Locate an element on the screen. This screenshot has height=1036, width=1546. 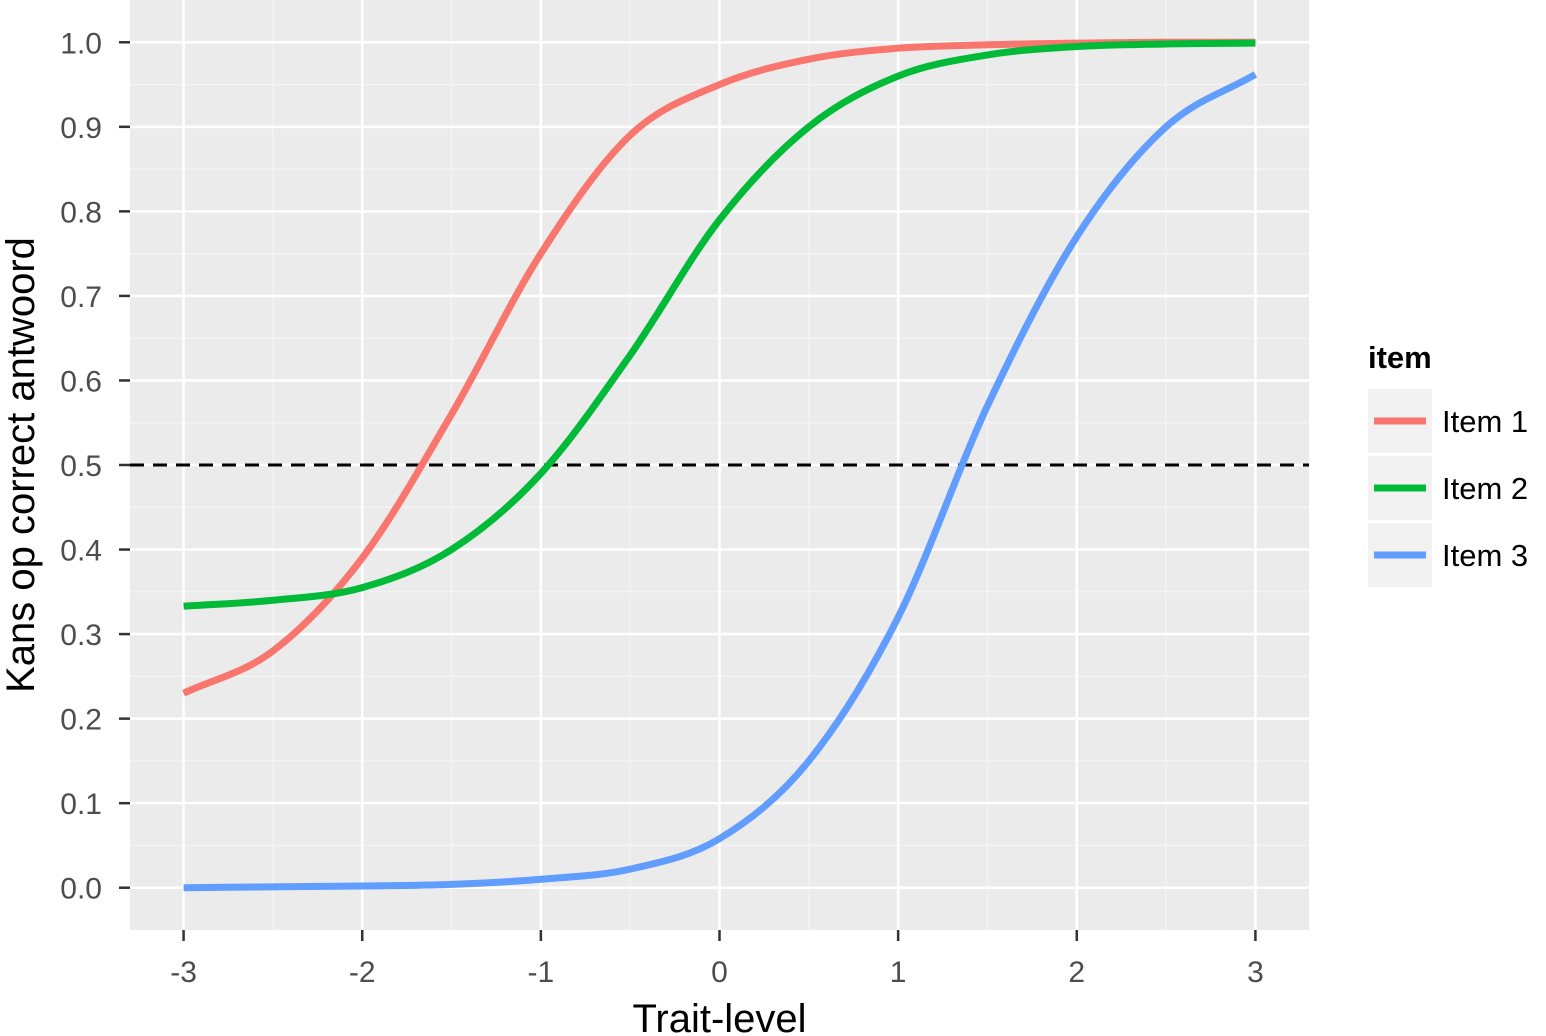
x-axis: -3 -2 -1 0 1 2 3 is located at coordinates (717, 959).